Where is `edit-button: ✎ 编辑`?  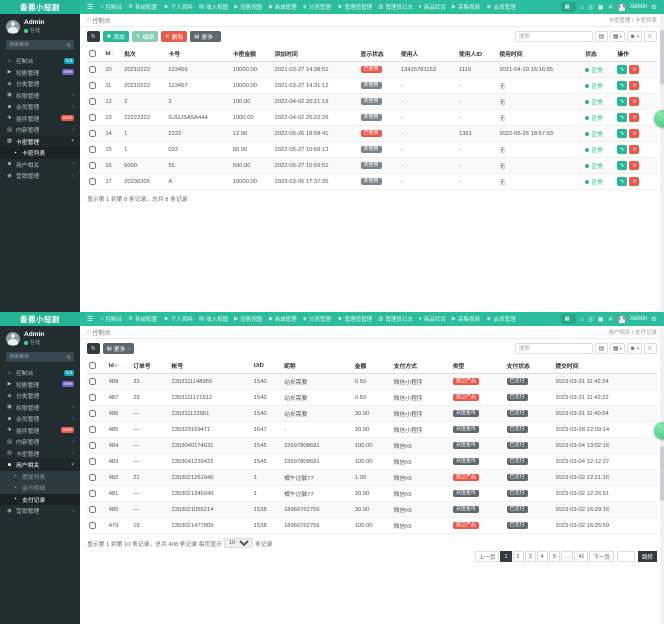 edit-button: ✎ 编辑 is located at coordinates (145, 36).